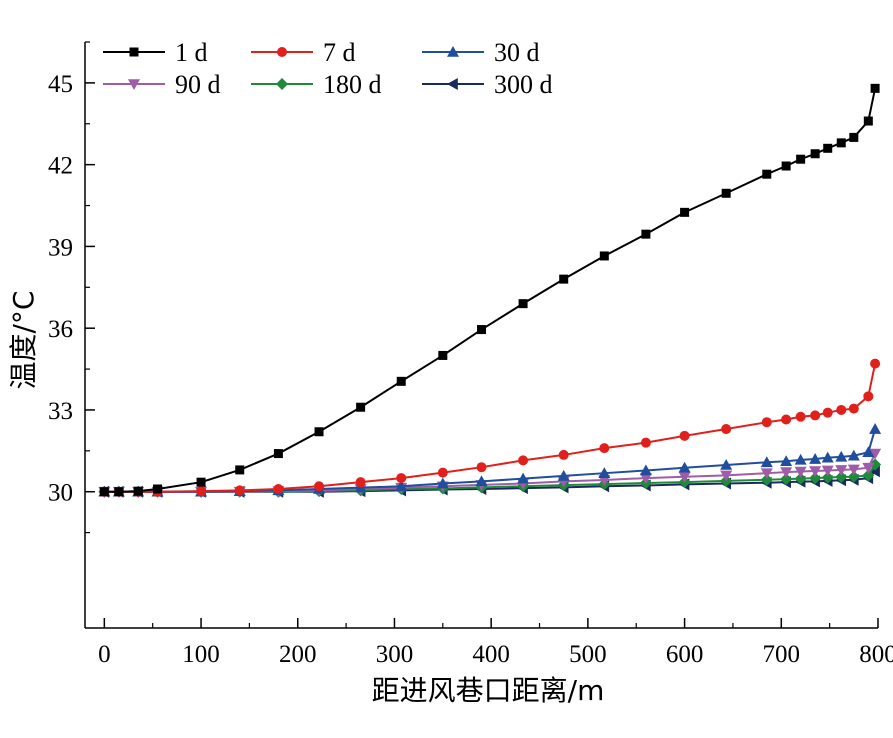  What do you see at coordinates (488, 690) in the screenshot?
I see `x-axis-title: 距进风巷口距离/m` at bounding box center [488, 690].